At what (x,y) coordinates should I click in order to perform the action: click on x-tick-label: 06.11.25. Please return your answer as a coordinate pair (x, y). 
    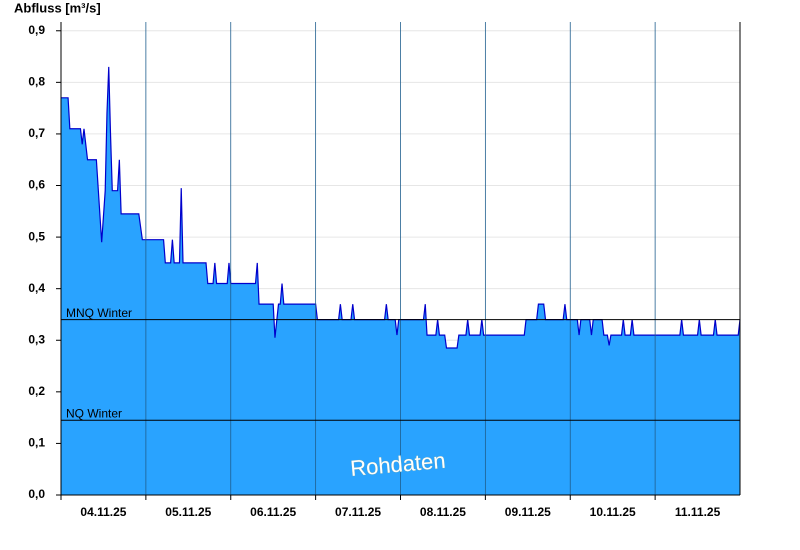
    Looking at the image, I should click on (273, 512).